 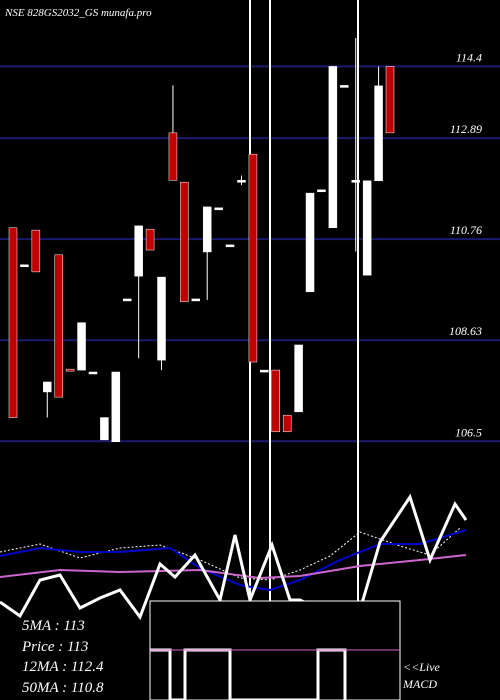 What do you see at coordinates (63, 667) in the screenshot?
I see `annotation: 12MA : 112.4` at bounding box center [63, 667].